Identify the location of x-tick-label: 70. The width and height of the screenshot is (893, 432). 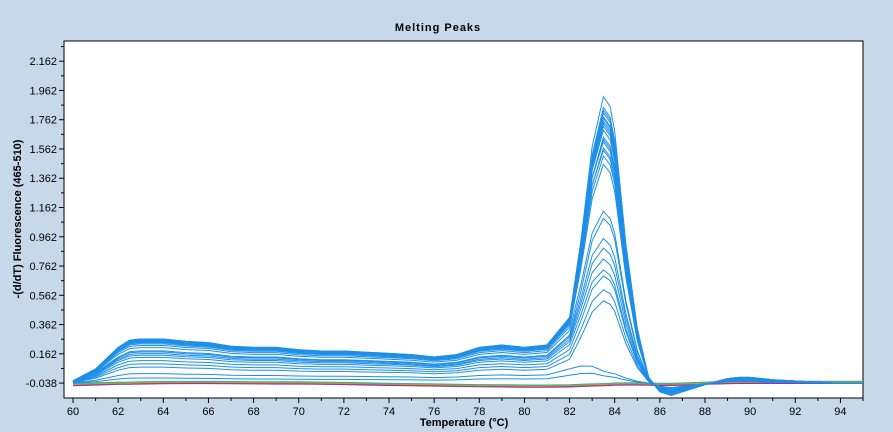
(299, 412).